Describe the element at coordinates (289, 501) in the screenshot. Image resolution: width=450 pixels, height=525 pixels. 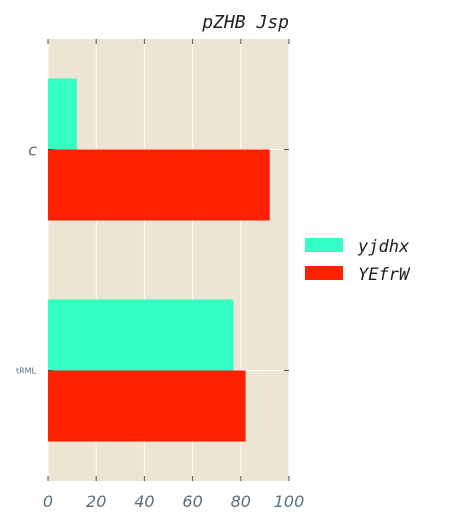
I see `x-tick-label: 100` at that location.